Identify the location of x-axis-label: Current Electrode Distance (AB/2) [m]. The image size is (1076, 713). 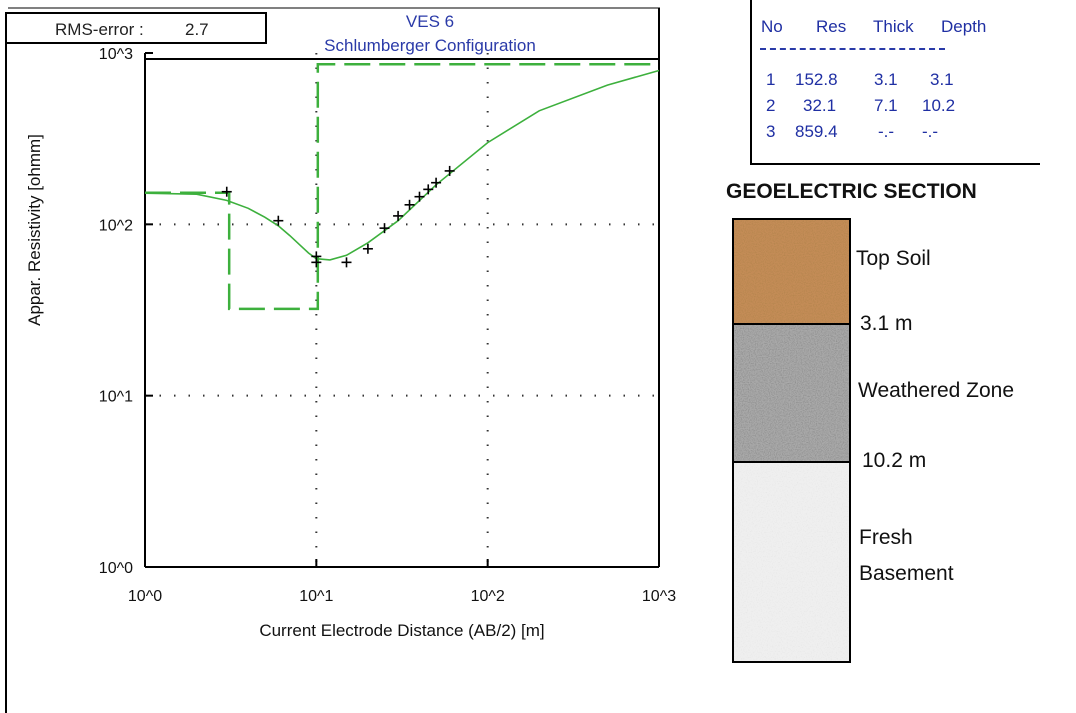
(401, 630).